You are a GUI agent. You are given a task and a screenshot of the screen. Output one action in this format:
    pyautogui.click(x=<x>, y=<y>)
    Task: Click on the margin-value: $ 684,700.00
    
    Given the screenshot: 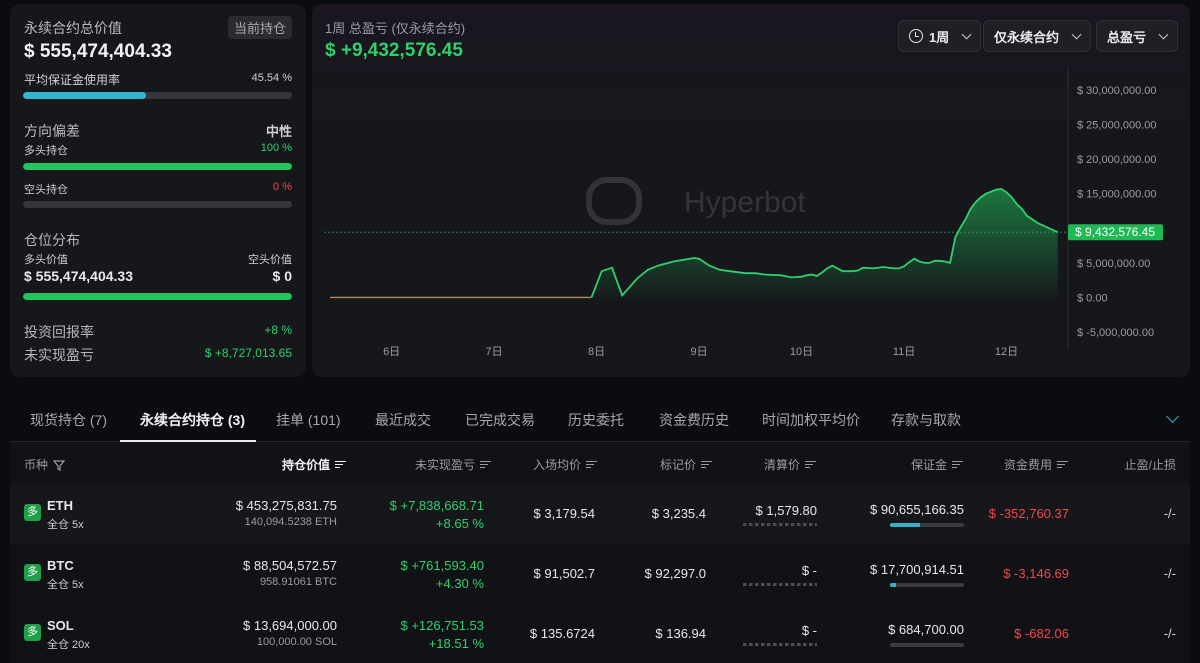 What is the action you would take?
    pyautogui.click(x=926, y=629)
    